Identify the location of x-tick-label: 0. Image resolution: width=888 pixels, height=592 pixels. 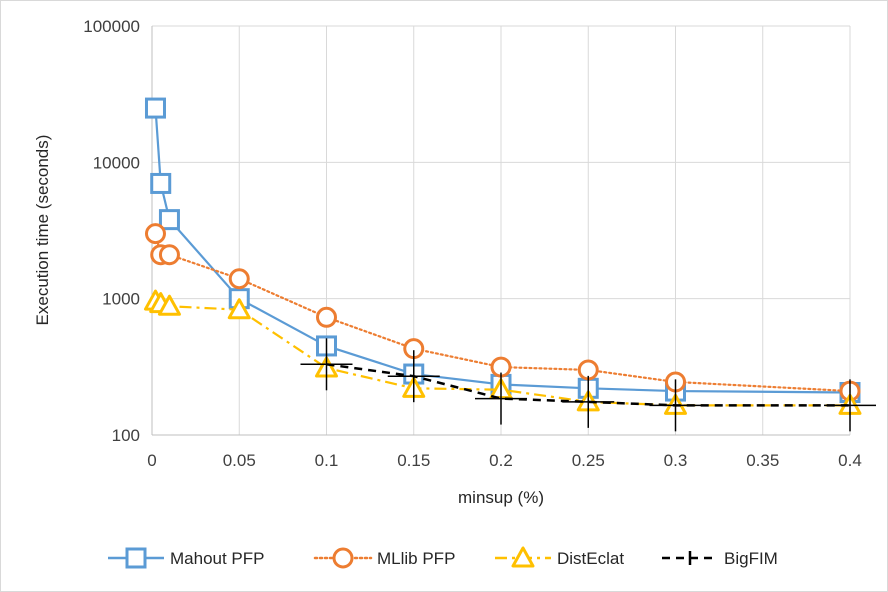
(151, 460).